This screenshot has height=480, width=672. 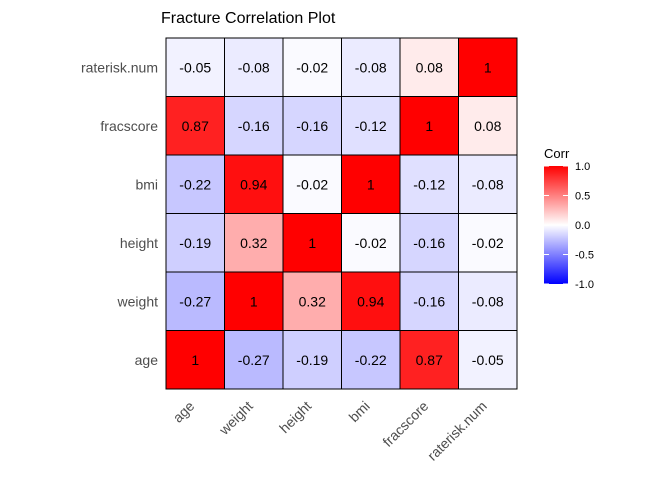 I want to click on heatmap-cell-fracscore-height, so click(x=312, y=126).